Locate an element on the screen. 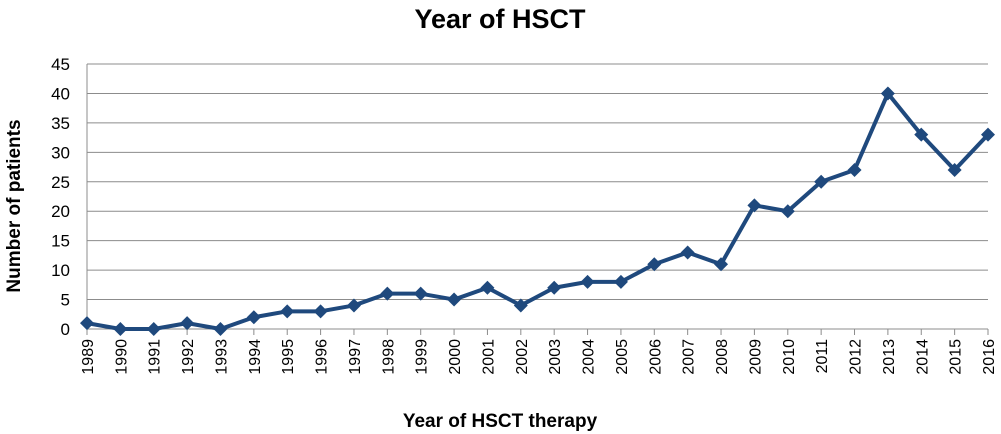 The width and height of the screenshot is (1001, 434). y-tick-label: 30 is located at coordinates (60, 152).